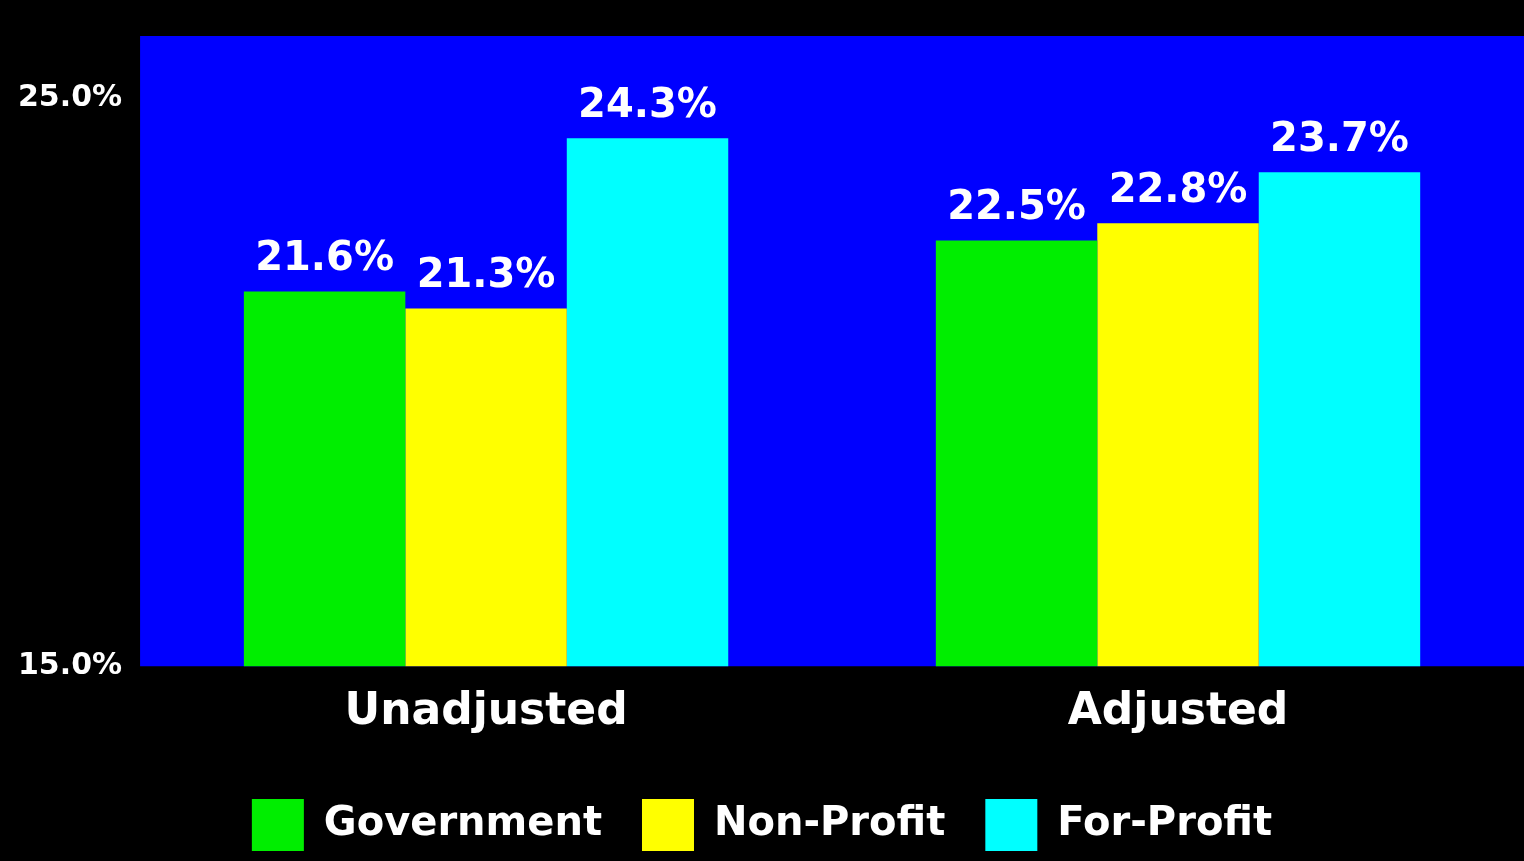 This screenshot has height=861, width=1524. Describe the element at coordinates (647, 102) in the screenshot. I see `data-label: 24.3%` at that location.